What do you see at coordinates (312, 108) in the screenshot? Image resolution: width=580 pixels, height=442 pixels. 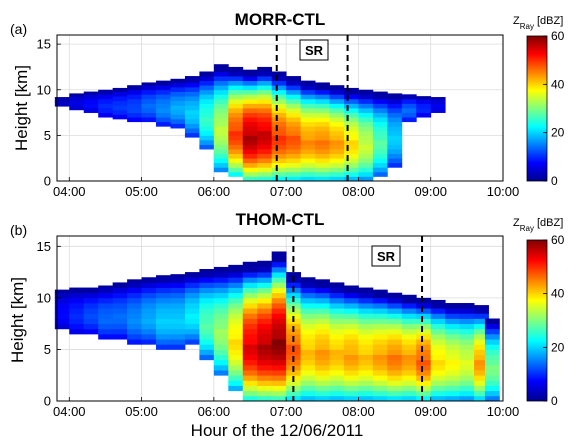 I see `sr-lines` at bounding box center [312, 108].